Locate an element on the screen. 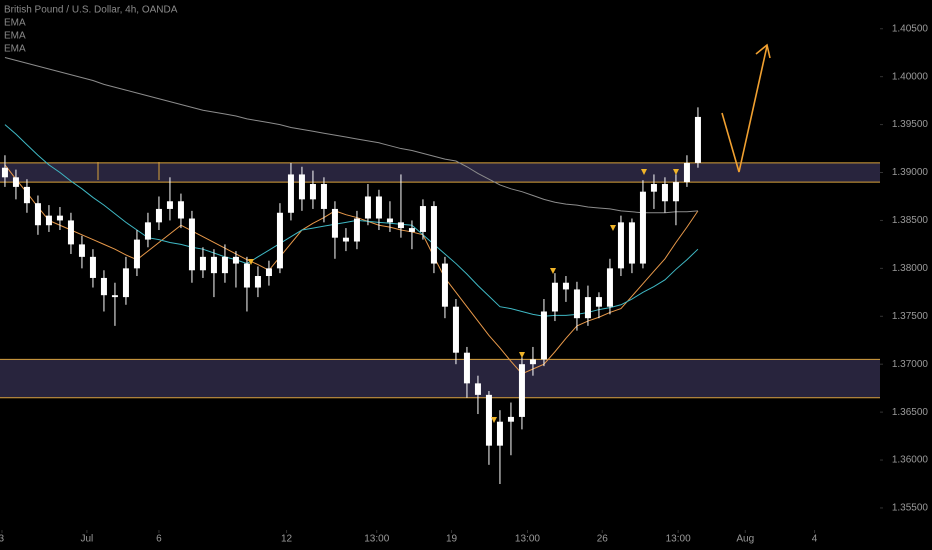  arrow-head is located at coordinates (763, 51).